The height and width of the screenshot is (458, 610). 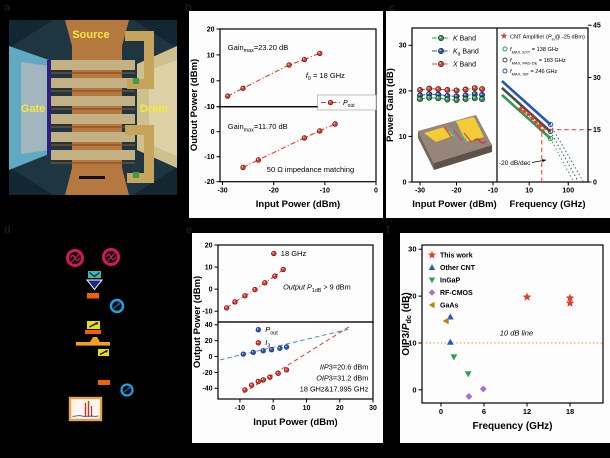 I want to click on panel-label-b: b, so click(x=188, y=8).